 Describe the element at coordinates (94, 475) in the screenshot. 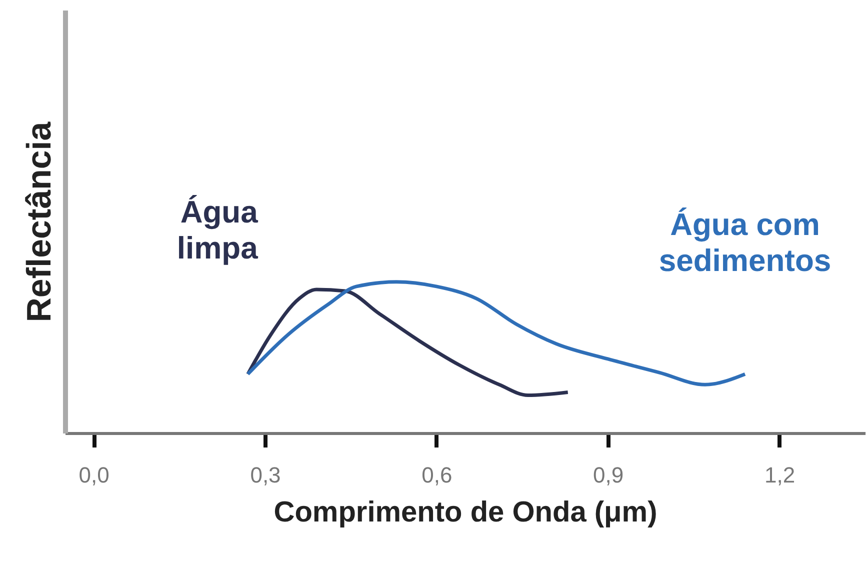

I see `x-tick-label: 0,0` at that location.